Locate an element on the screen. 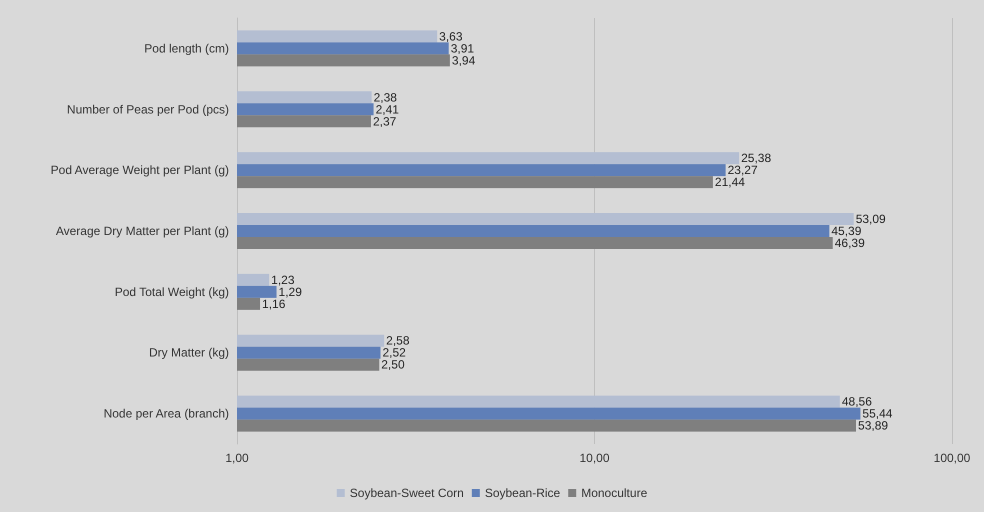 The image size is (984, 512). data-label: 1,16 is located at coordinates (274, 303).